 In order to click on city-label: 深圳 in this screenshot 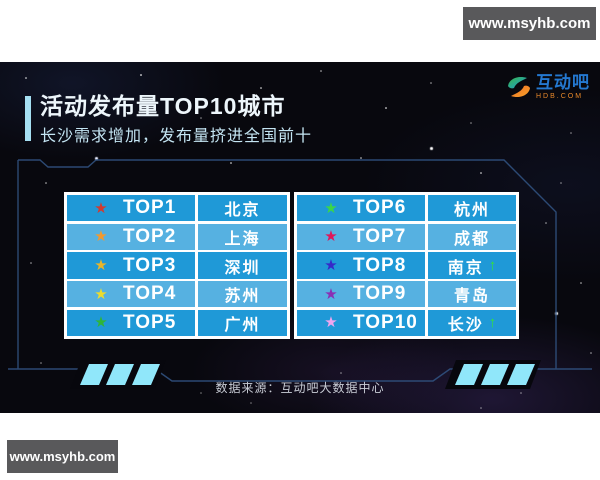, I will do `click(242, 268)`.